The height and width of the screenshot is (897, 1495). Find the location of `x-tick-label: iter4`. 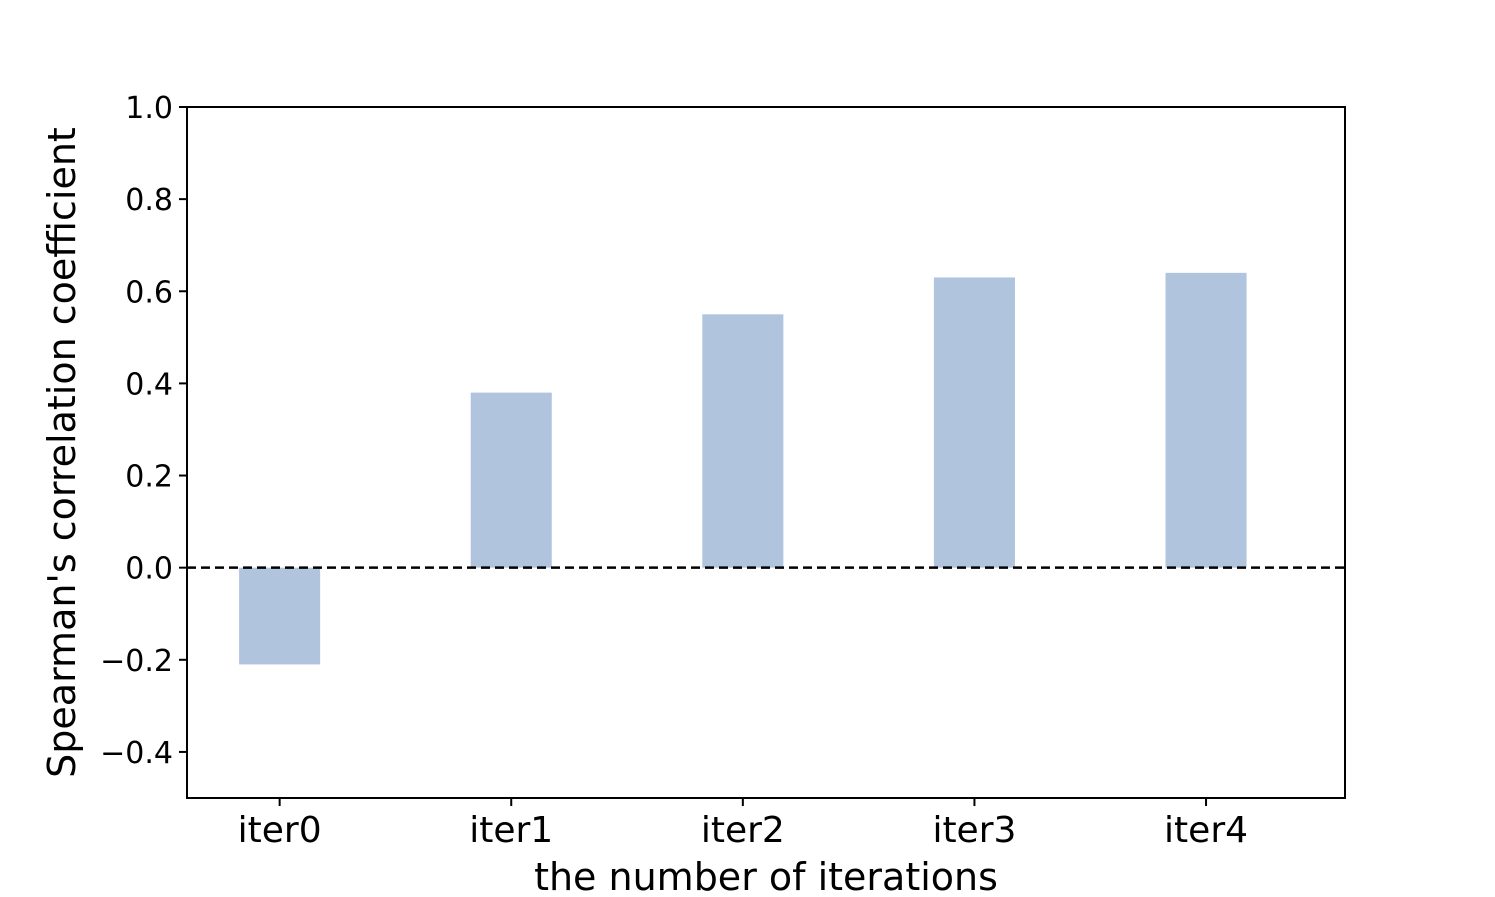

x-tick-label: iter4 is located at coordinates (1206, 830).